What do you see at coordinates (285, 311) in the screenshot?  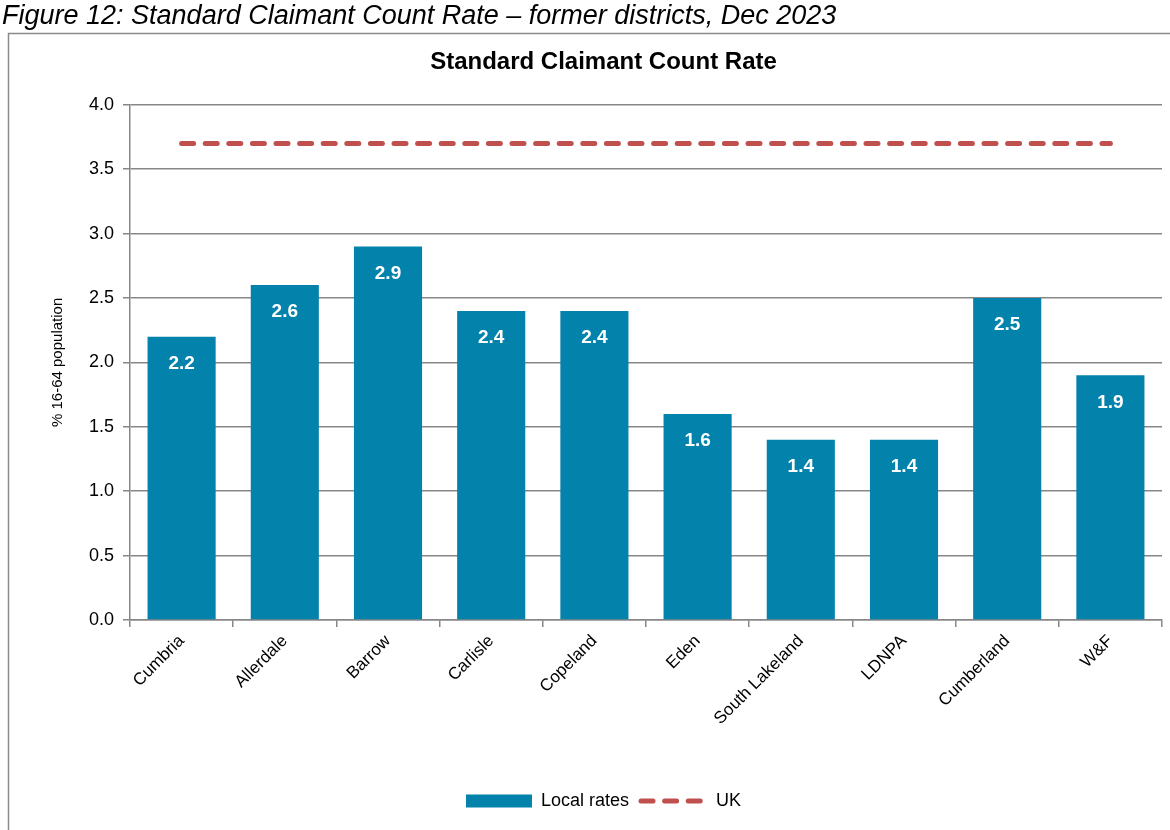 I see `data-label: 2.6` at bounding box center [285, 311].